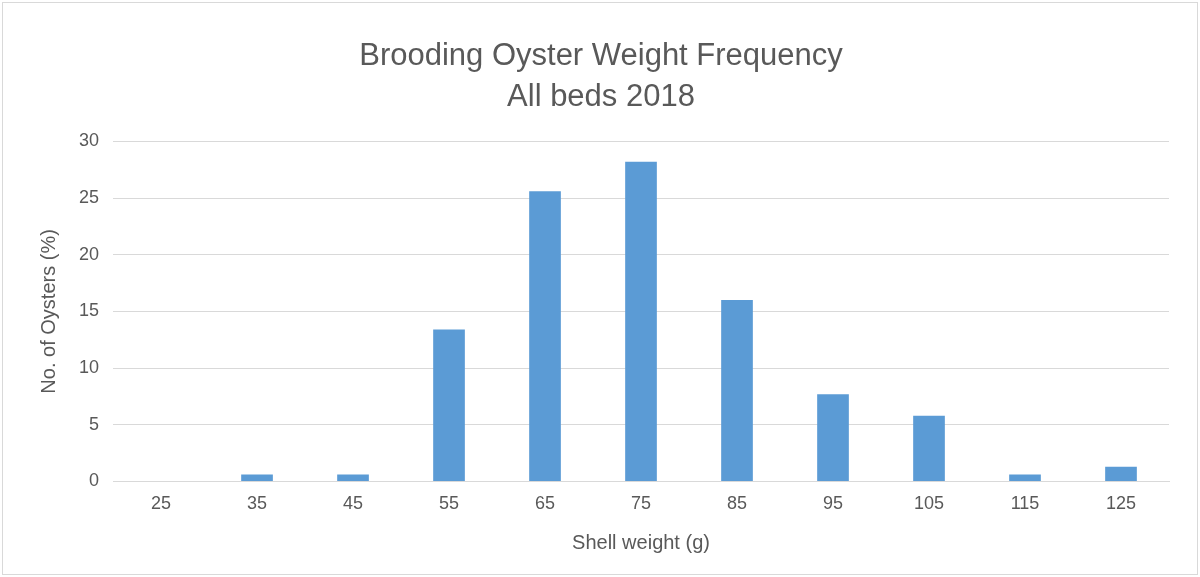 This screenshot has height=577, width=1200. I want to click on x-tick-label: 65, so click(545, 503).